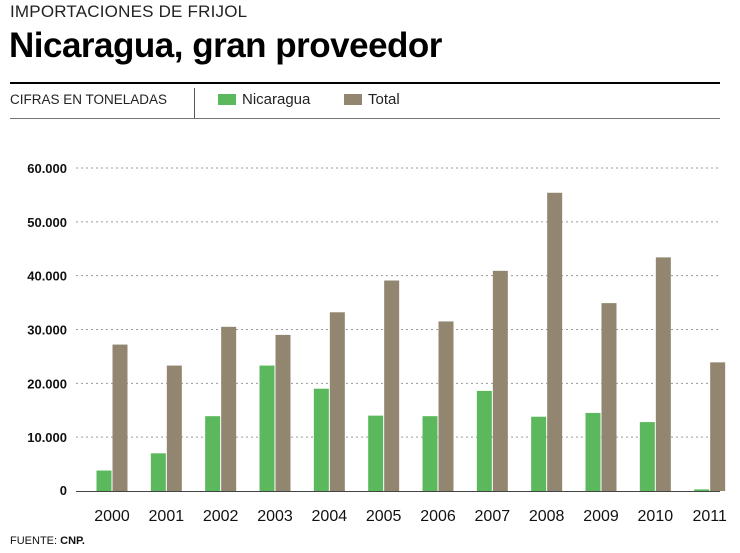  What do you see at coordinates (104, 480) in the screenshot?
I see `bar-nicaragua-2000` at bounding box center [104, 480].